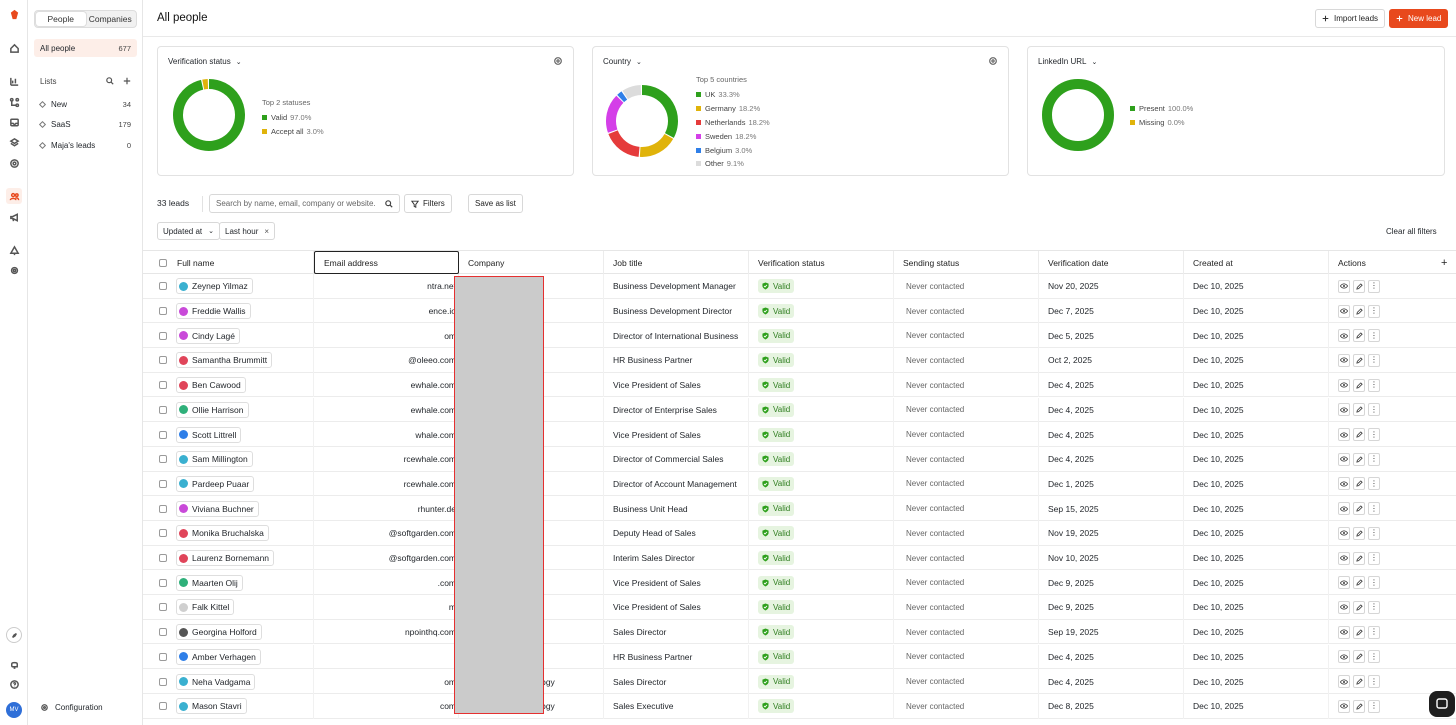 This screenshot has height=725, width=1456. What do you see at coordinates (386, 360) in the screenshot?
I see `email-cell: @oleeo.com` at bounding box center [386, 360].